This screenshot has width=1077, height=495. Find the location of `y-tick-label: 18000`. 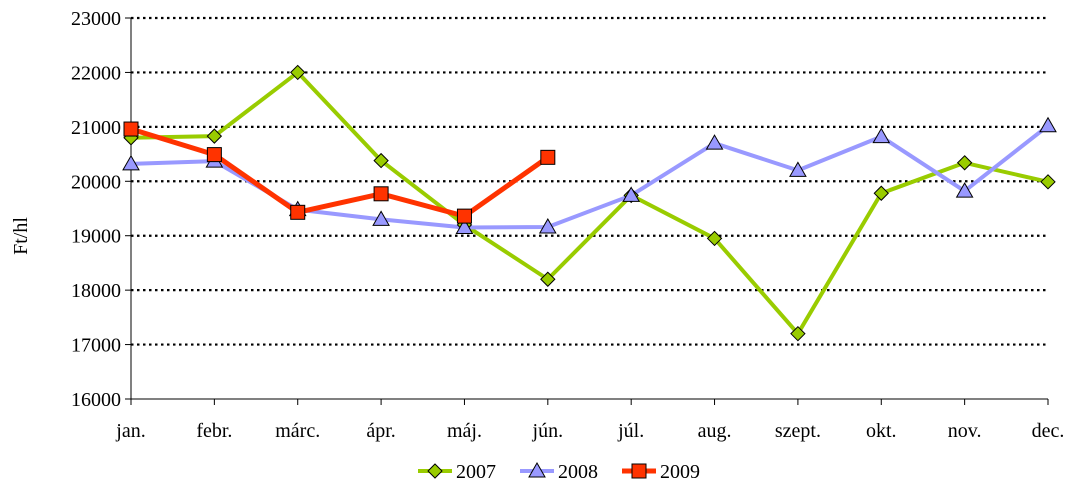

y-tick-label: 18000 is located at coordinates (96, 291).